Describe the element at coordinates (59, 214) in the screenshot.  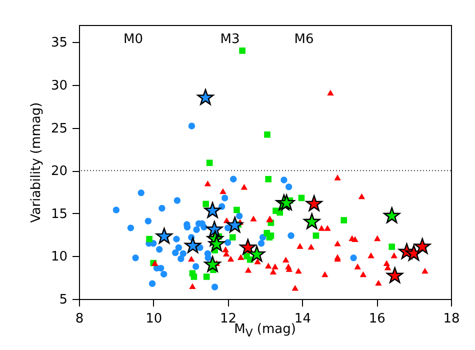
I see `y-tick-label: 15` at that location.